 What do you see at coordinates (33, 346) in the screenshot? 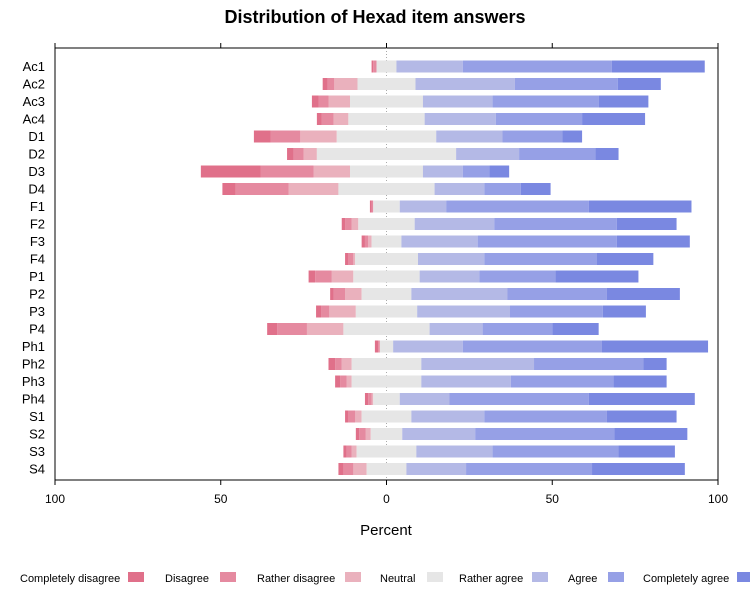
I see `category-label-ph1: Ph1` at bounding box center [33, 346].